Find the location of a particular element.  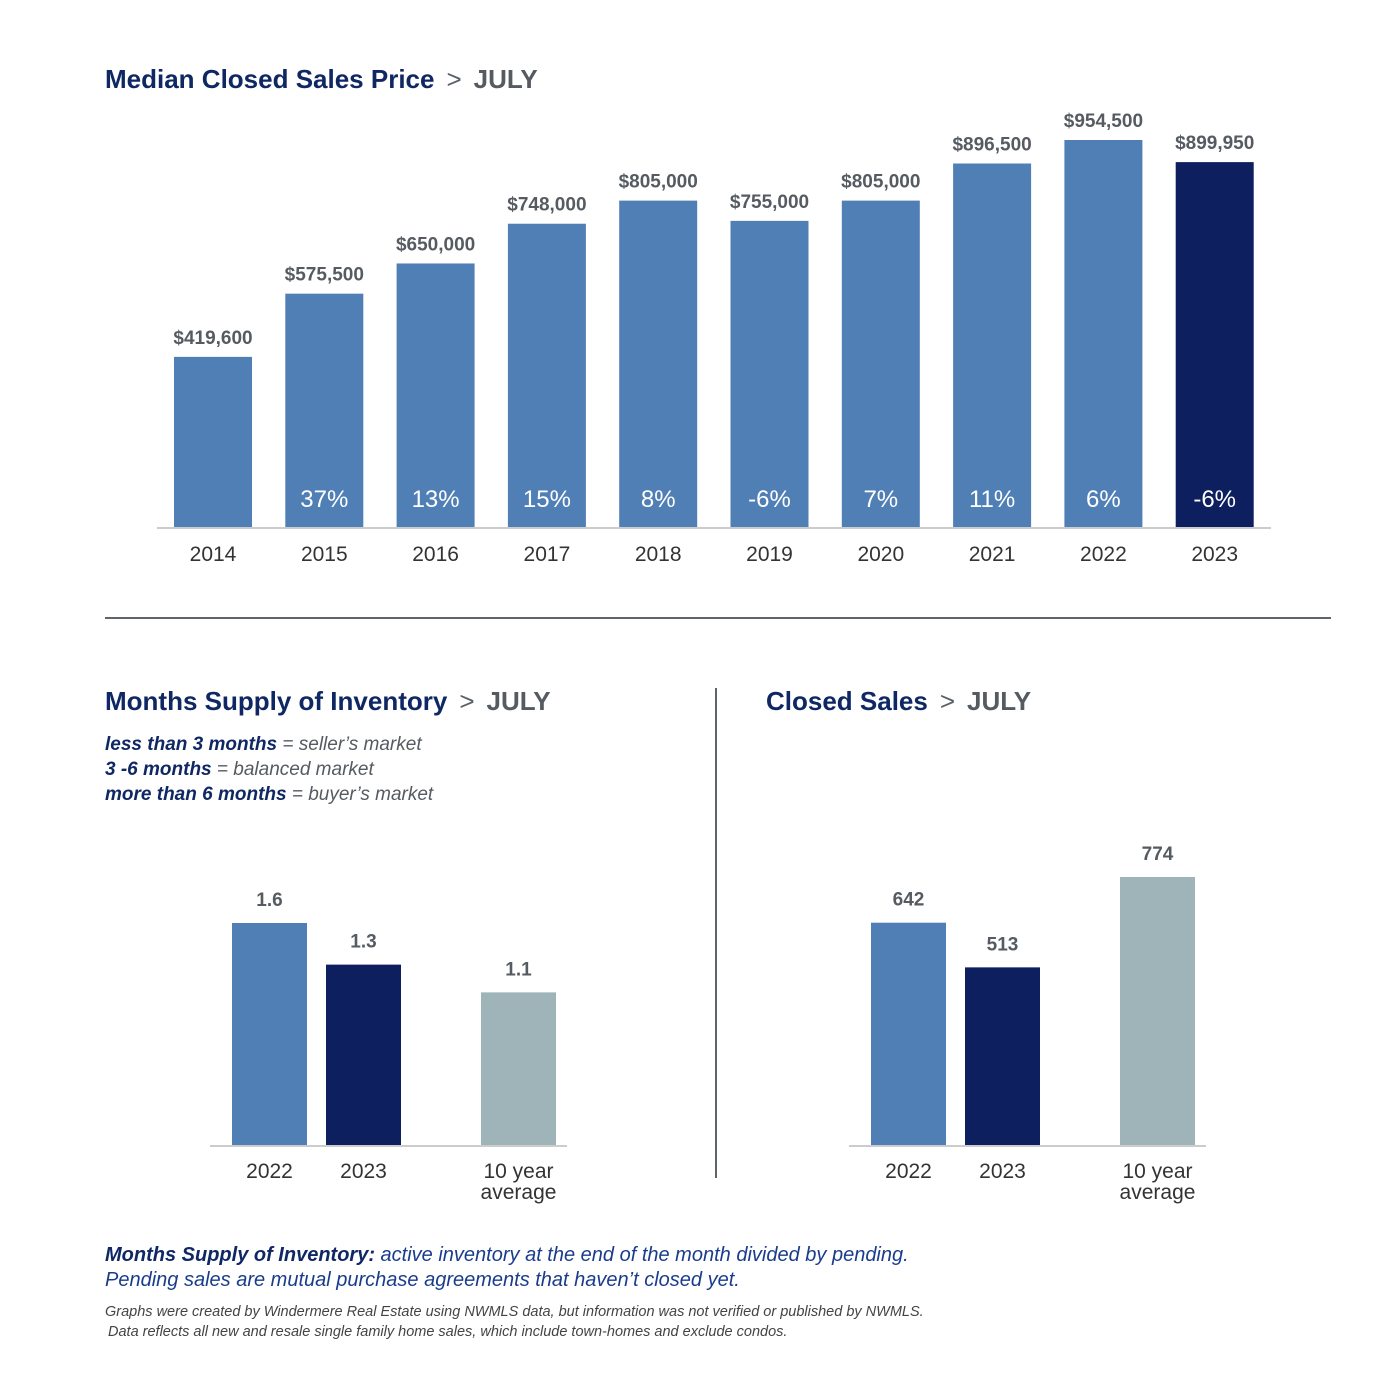

supply-category-label: 2023 is located at coordinates (363, 1171).